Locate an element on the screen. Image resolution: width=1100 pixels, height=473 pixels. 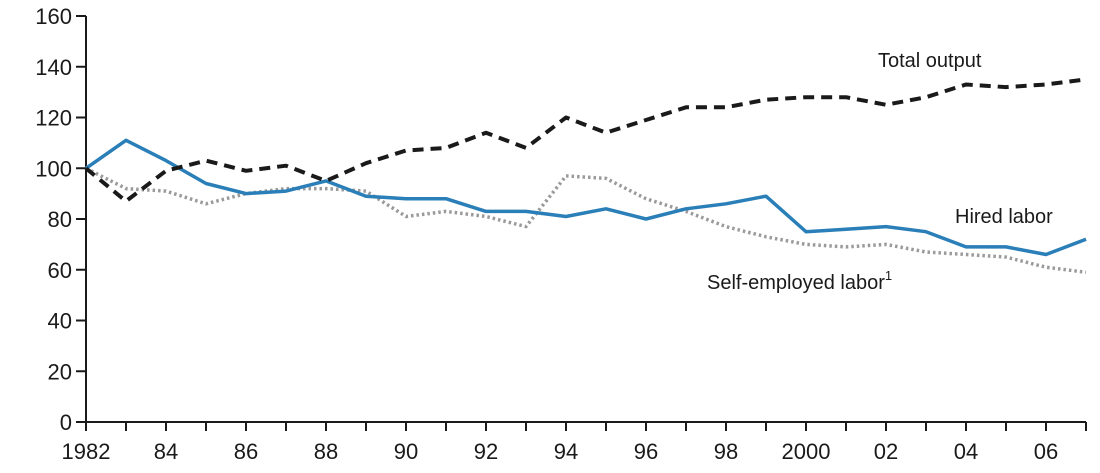
x-tick-label: 90 is located at coordinates (406, 451).